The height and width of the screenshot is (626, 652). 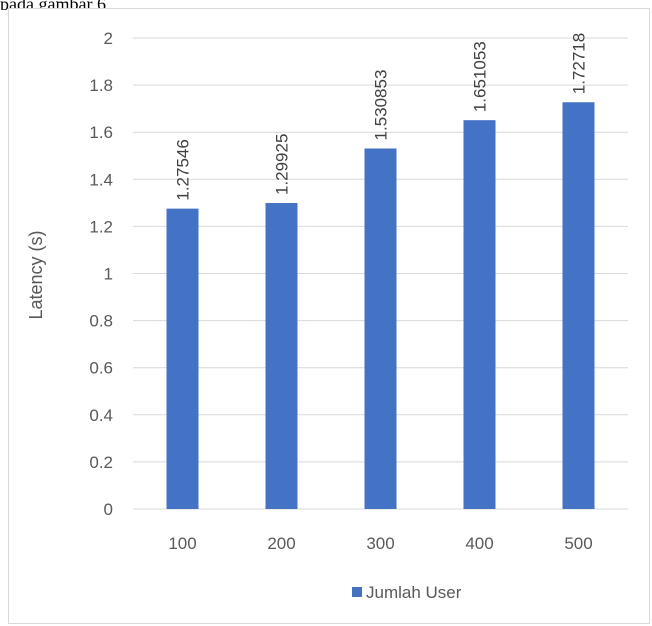 What do you see at coordinates (182, 543) in the screenshot?
I see `x-tick-label: 100` at bounding box center [182, 543].